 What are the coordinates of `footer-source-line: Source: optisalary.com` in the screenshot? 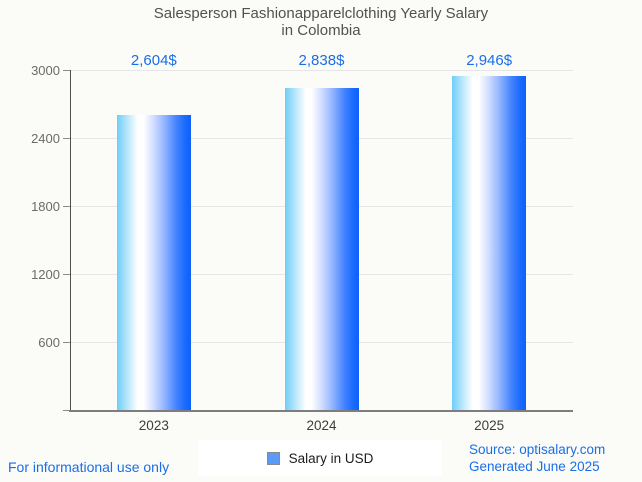 It's located at (537, 449).